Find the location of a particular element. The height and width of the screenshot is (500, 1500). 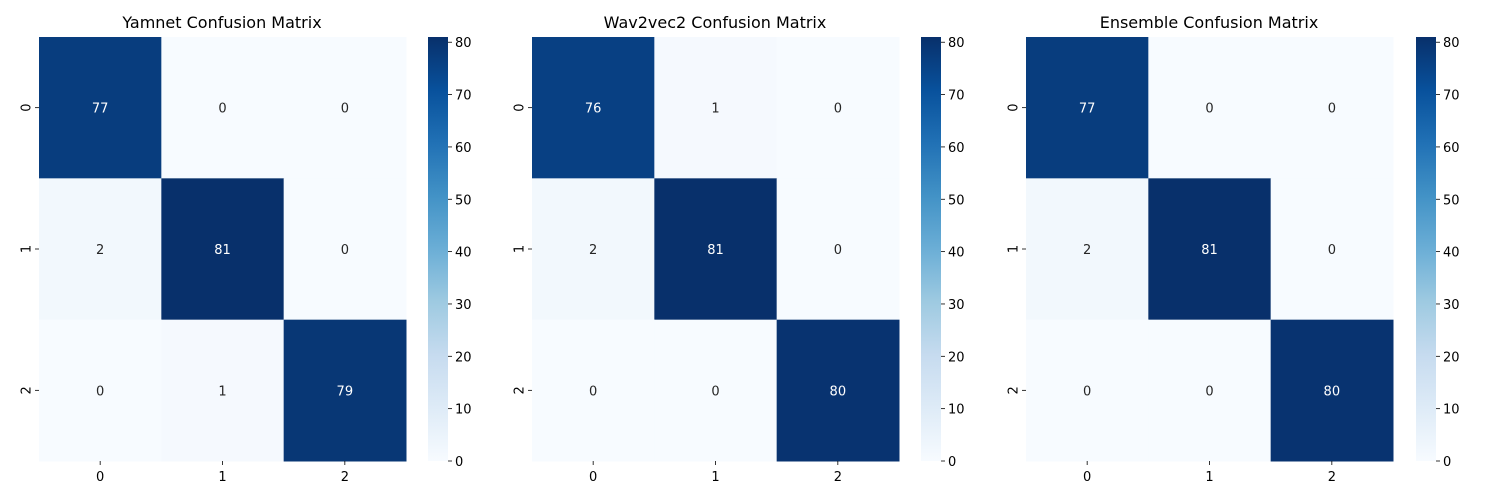

cell-value-label: 2 is located at coordinates (593, 250).